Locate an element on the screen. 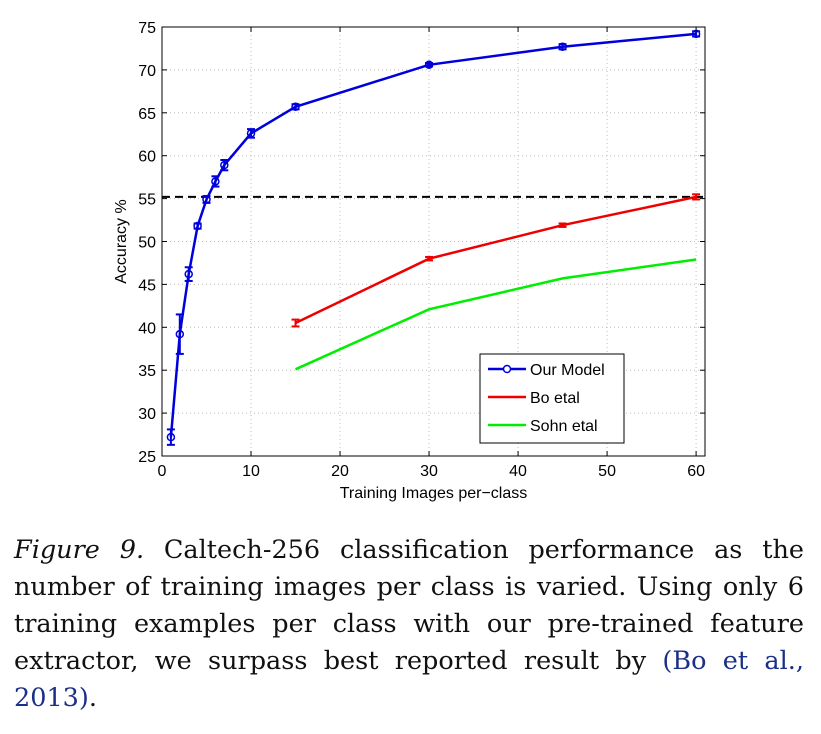 Image resolution: width=821 pixels, height=734 pixels. legend: Our Model Bo etal Sohn etal is located at coordinates (552, 398).